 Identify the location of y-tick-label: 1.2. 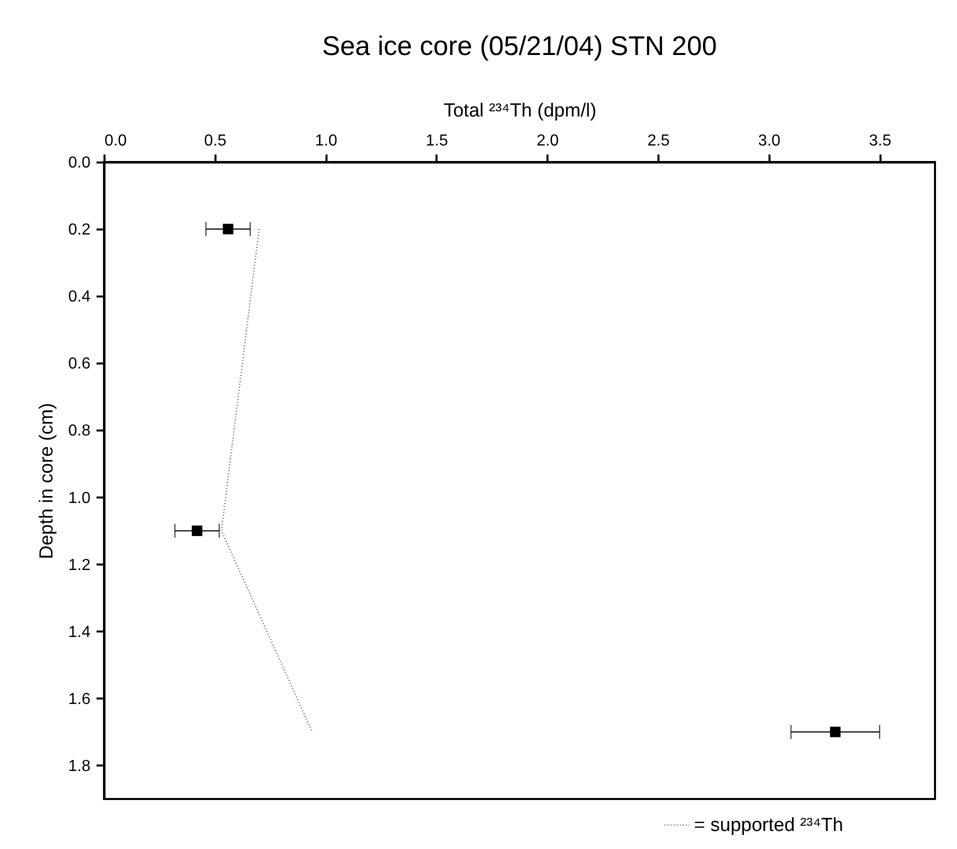
(79, 565).